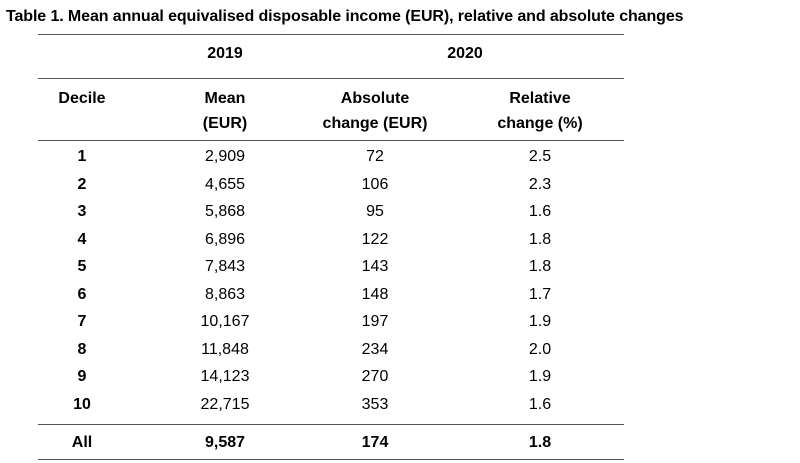 The image size is (800, 463). I want to click on total-decile: All, so click(82, 442).